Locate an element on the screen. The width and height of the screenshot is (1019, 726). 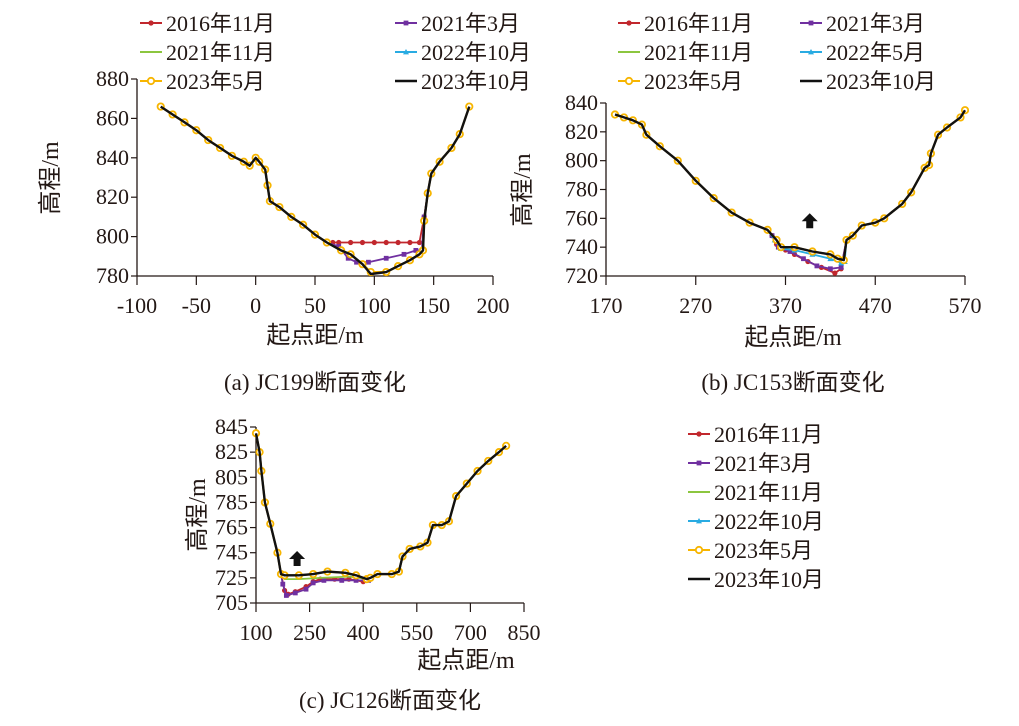
x-tick-label: 570 is located at coordinates (965, 305).